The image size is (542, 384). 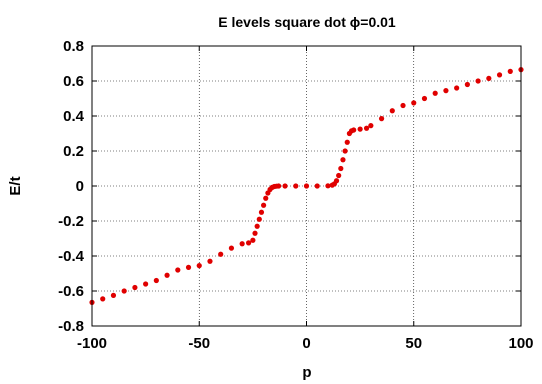 What do you see at coordinates (71, 326) in the screenshot?
I see `y-tick-label: -0.8` at bounding box center [71, 326].